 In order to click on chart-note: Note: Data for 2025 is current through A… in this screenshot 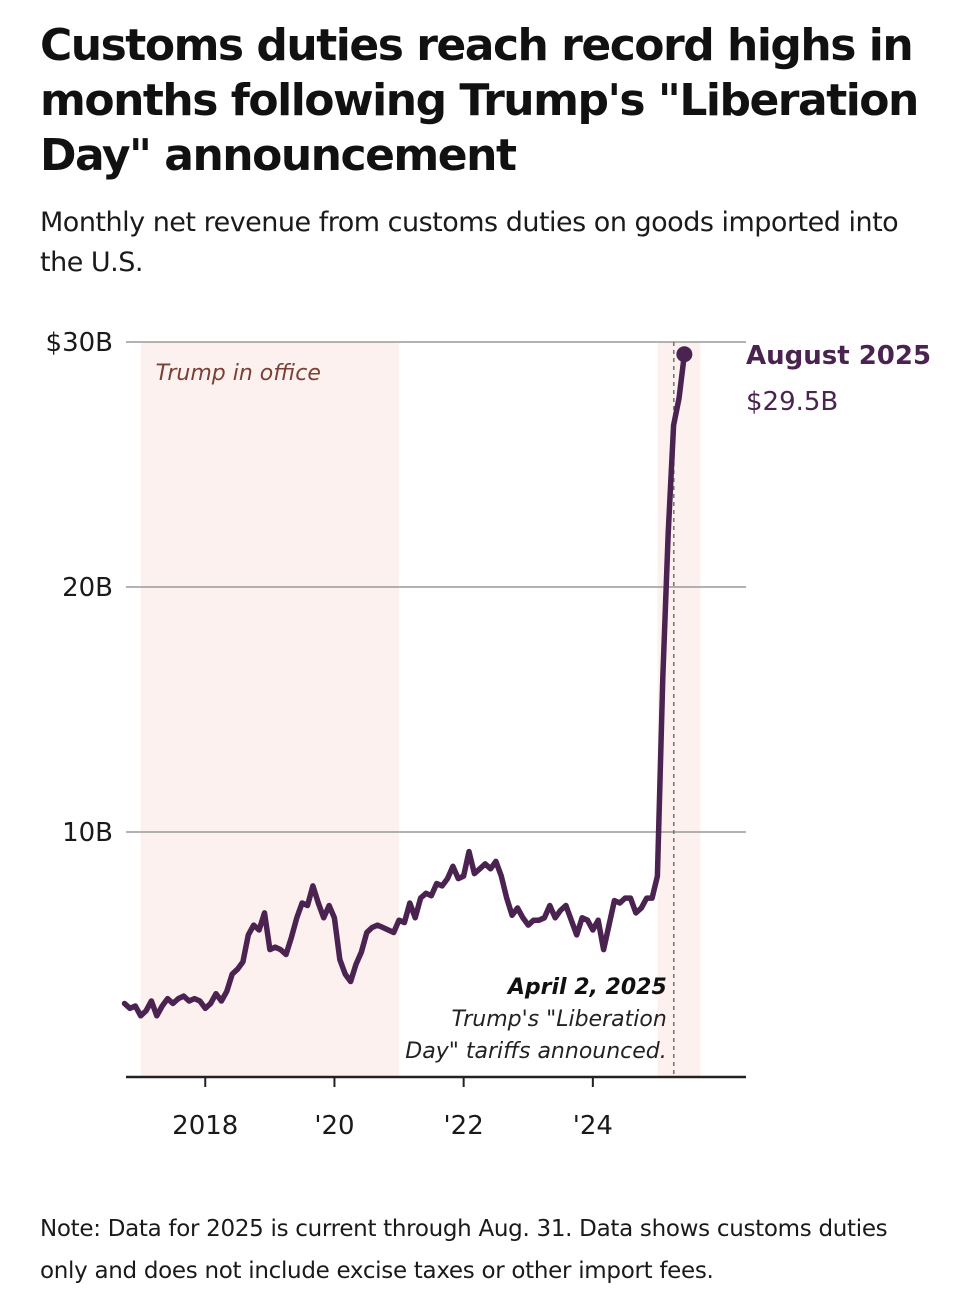, I will do `click(464, 1250)`.